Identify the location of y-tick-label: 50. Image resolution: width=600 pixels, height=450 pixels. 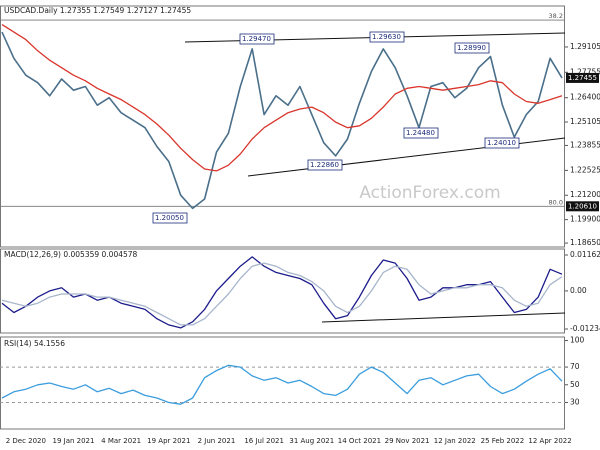
(575, 384).